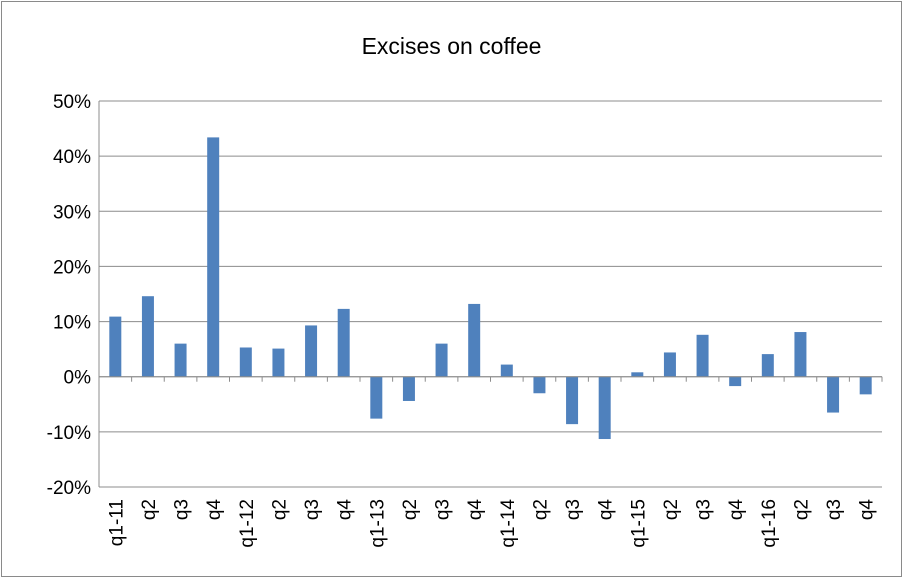 Image resolution: width=905 pixels, height=579 pixels. What do you see at coordinates (78, 378) in the screenshot?
I see `y-tick-label: 0%` at bounding box center [78, 378].